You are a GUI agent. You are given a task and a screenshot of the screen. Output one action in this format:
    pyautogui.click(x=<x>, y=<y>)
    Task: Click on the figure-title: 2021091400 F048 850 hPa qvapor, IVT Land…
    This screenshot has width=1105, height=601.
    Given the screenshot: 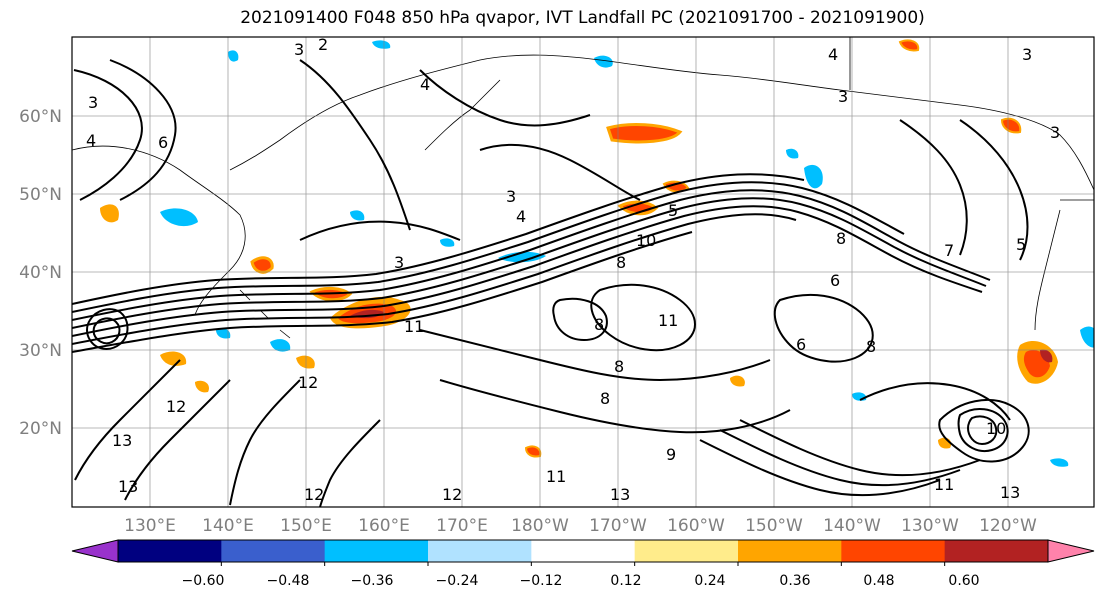 What is the action you would take?
    pyautogui.click(x=582, y=18)
    